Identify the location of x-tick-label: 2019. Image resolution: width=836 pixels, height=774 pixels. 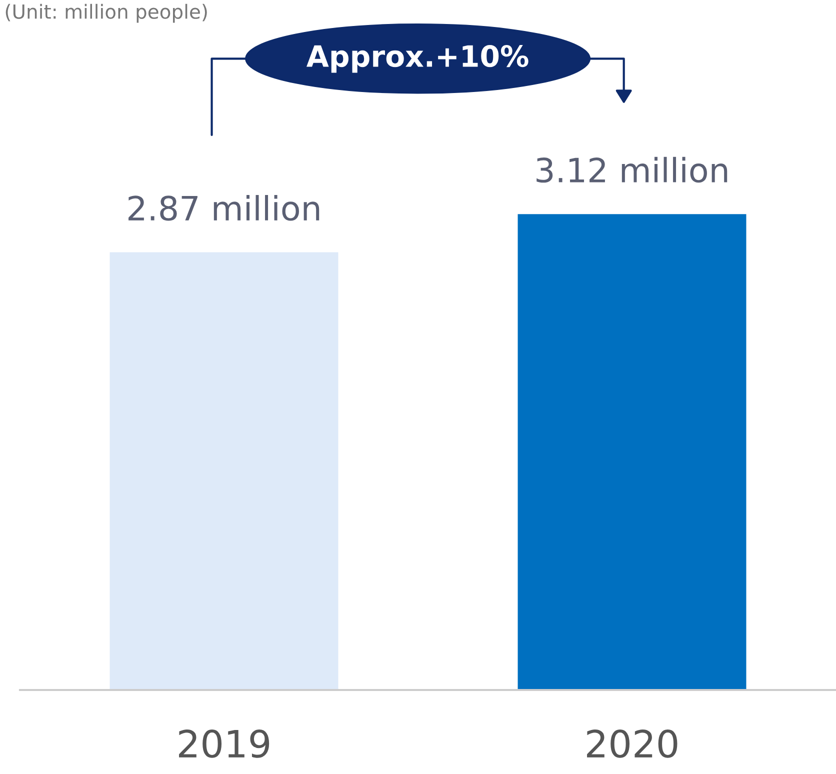
(224, 744).